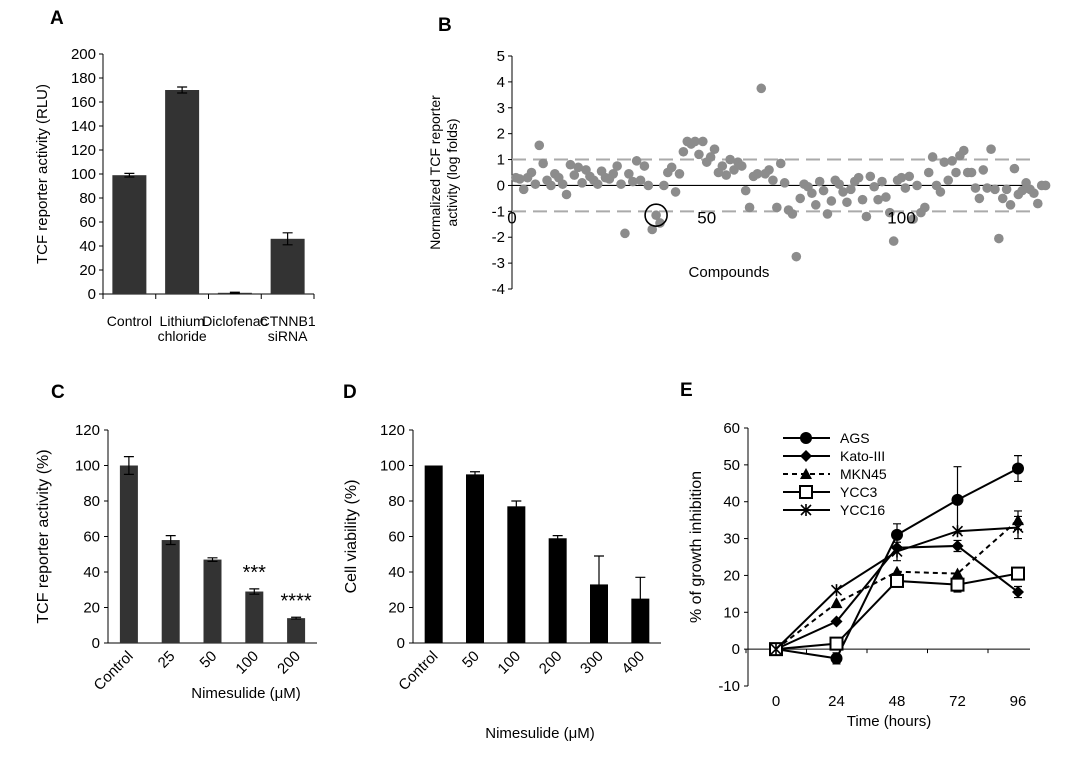 The width and height of the screenshot is (1072, 758). Describe the element at coordinates (392, 430) in the screenshot. I see `y-tick-label: 120` at that location.